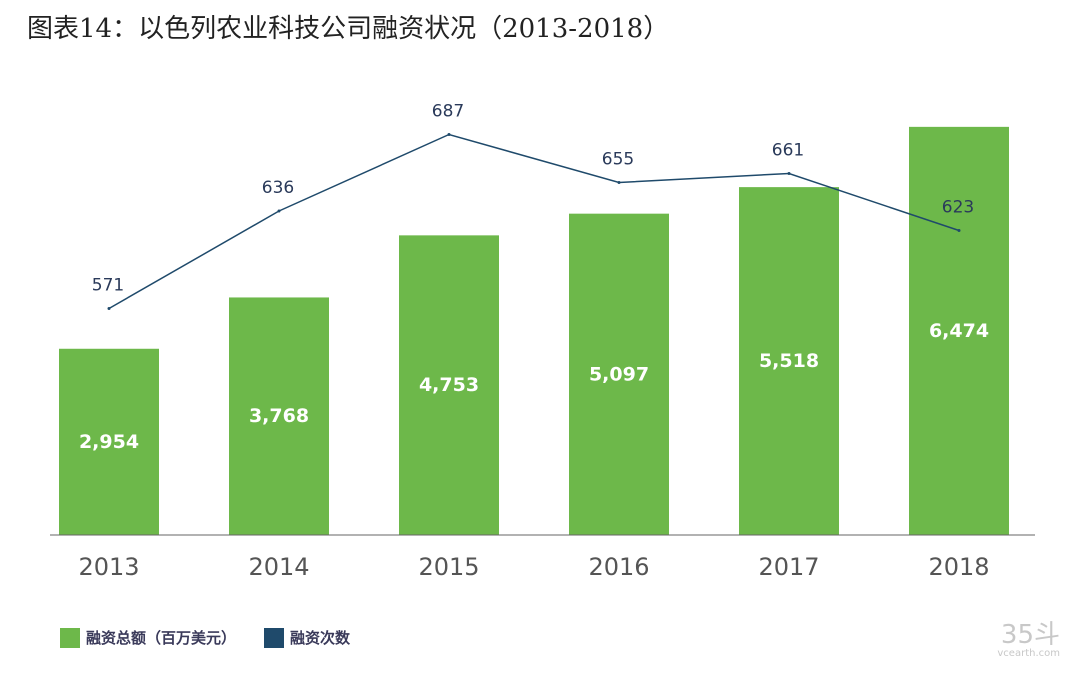 This screenshot has width=1080, height=683. Describe the element at coordinates (161, 638) in the screenshot. I see `legend-label-amount: 融资总额（百万美元）` at that location.